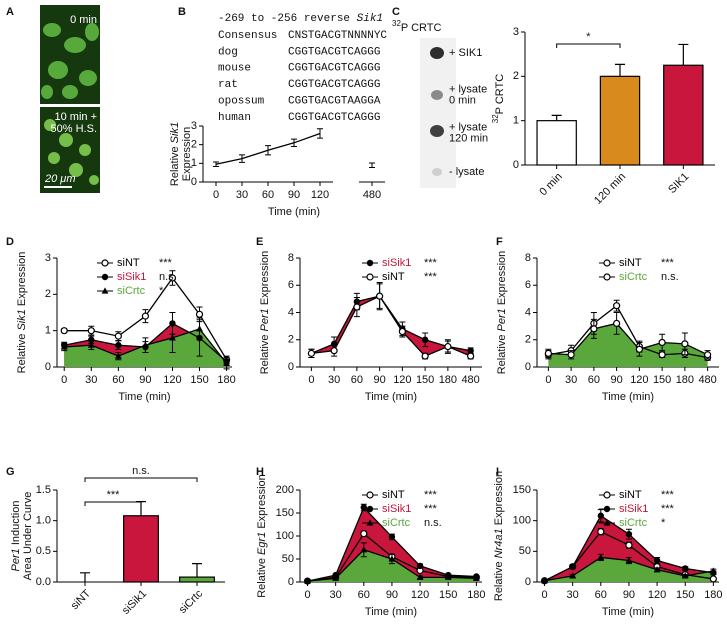 The width and height of the screenshot is (727, 624). Describe the element at coordinates (247, 36) in the screenshot. I see `species-name: Consensus` at that location.